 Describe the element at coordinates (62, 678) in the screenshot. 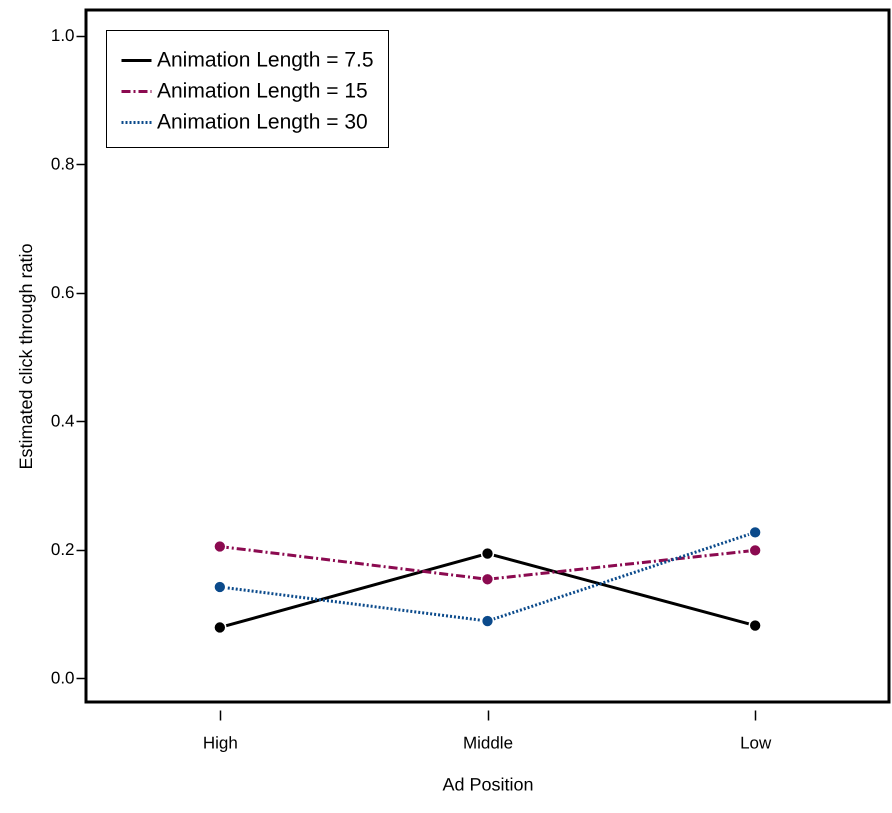

I see `y-tick-label: 0.0` at that location.